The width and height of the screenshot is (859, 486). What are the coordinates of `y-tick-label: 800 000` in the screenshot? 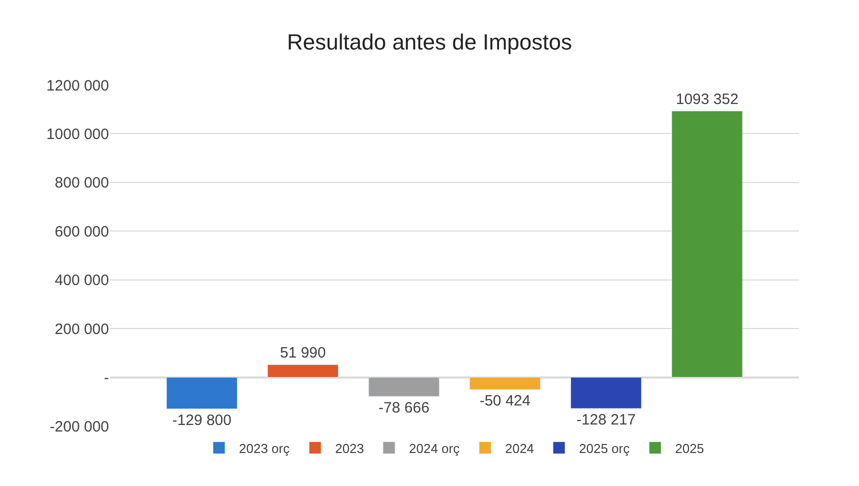 It's located at (81, 183).